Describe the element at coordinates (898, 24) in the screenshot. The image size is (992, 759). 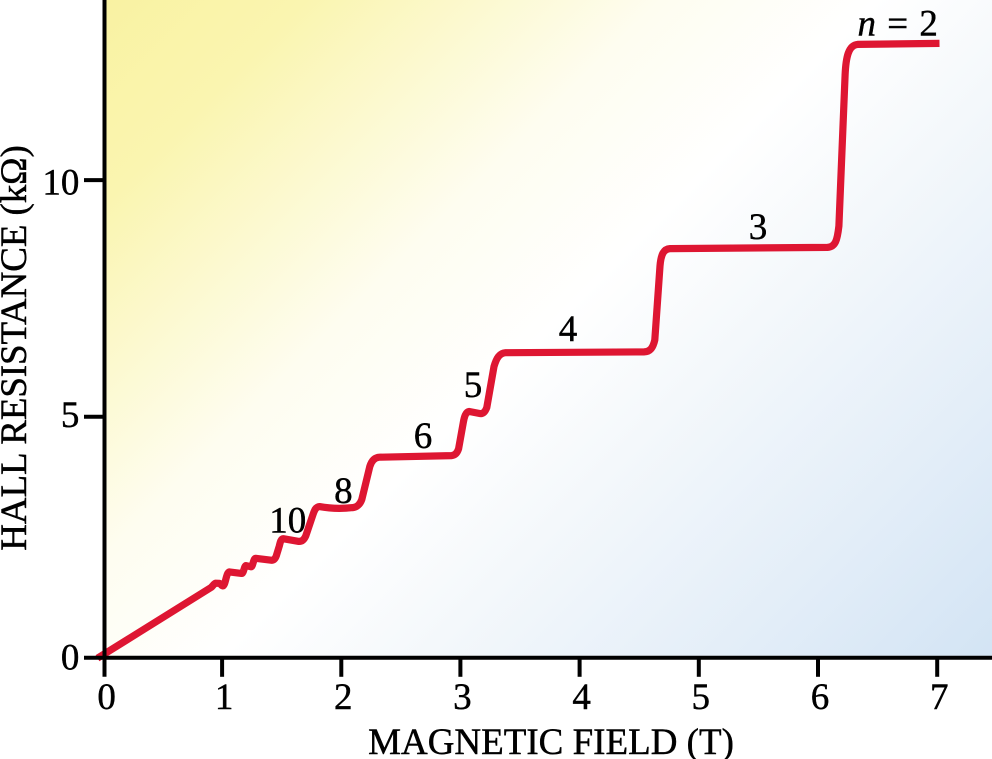
I see `svg-text: n = 2` at that location.